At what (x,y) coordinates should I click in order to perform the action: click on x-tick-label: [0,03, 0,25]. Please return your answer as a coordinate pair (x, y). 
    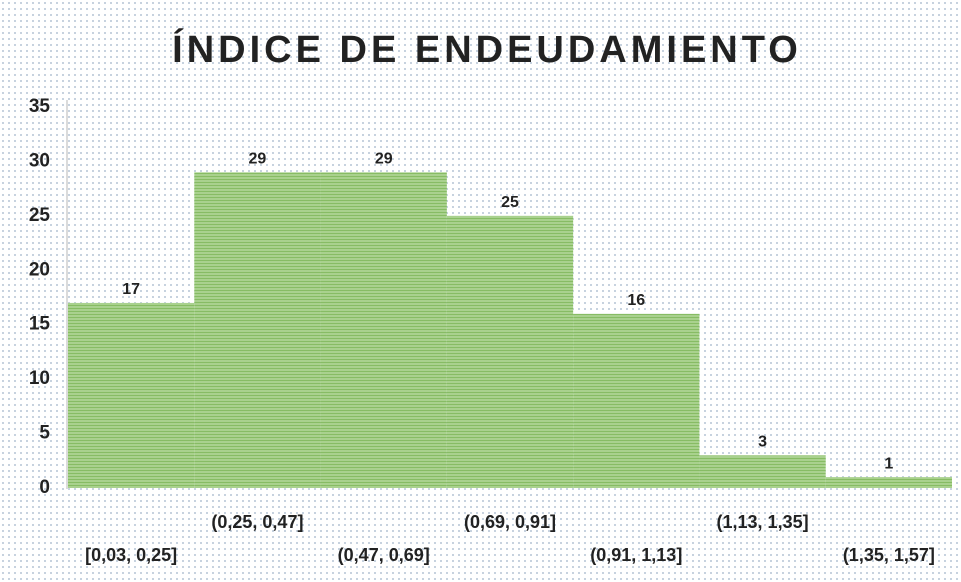
    Looking at the image, I should click on (131, 555).